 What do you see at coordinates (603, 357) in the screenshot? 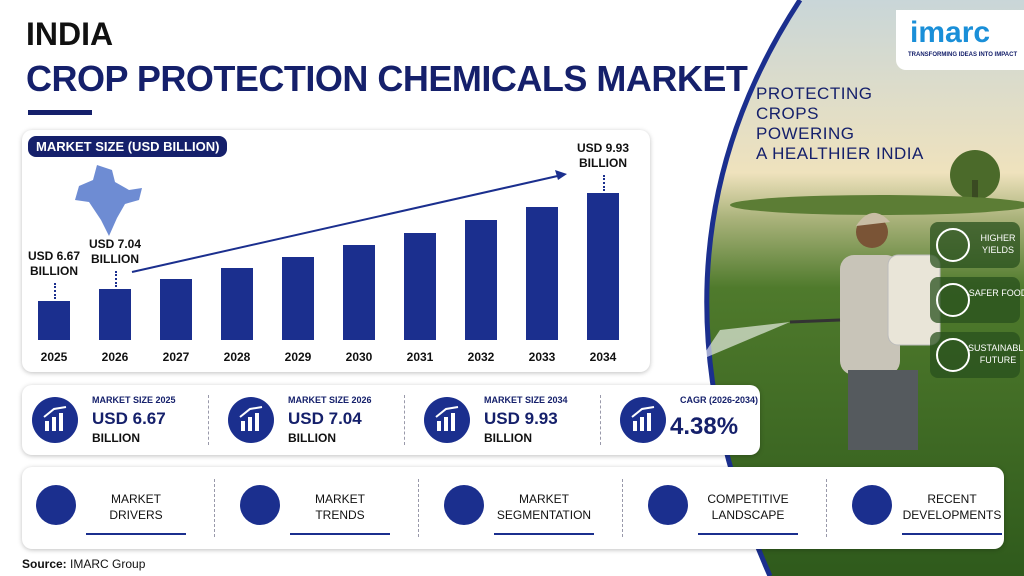
I see `x-tick-label: 2034` at bounding box center [603, 357].